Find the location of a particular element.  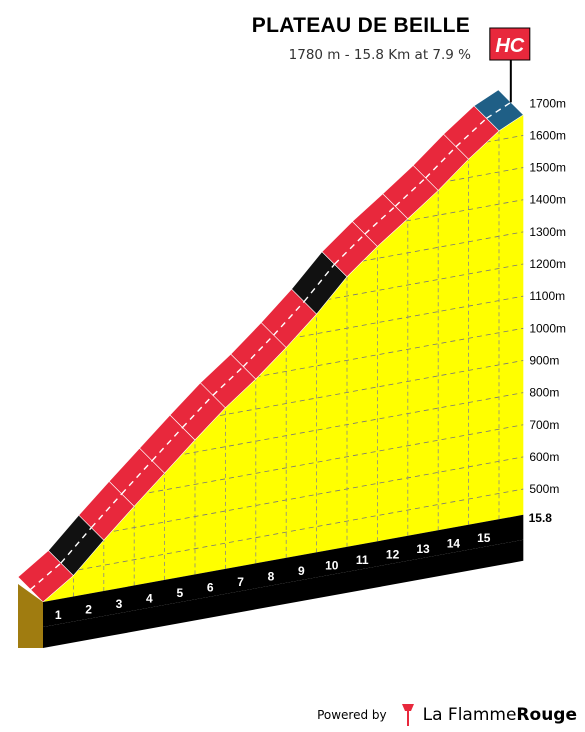

ground-left-side is located at coordinates (30, 616).